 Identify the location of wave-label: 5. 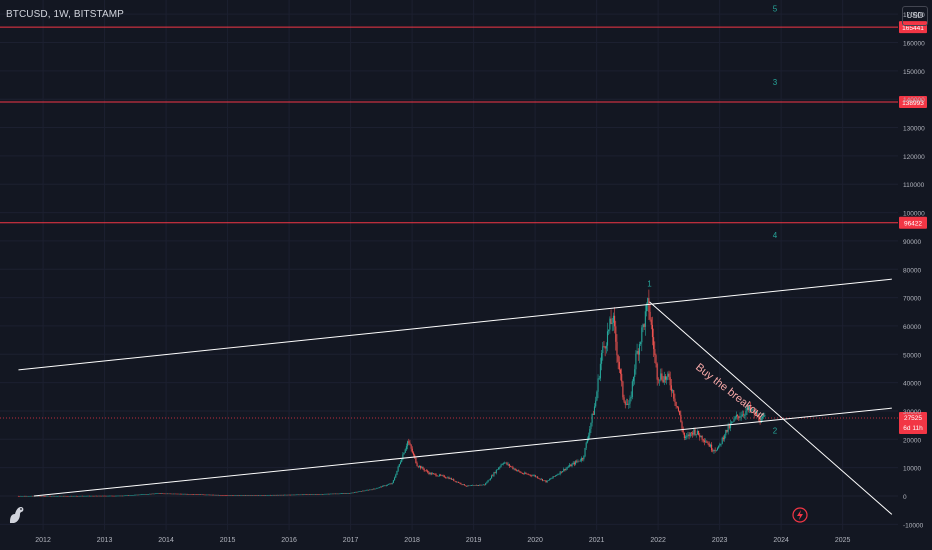
(775, 8).